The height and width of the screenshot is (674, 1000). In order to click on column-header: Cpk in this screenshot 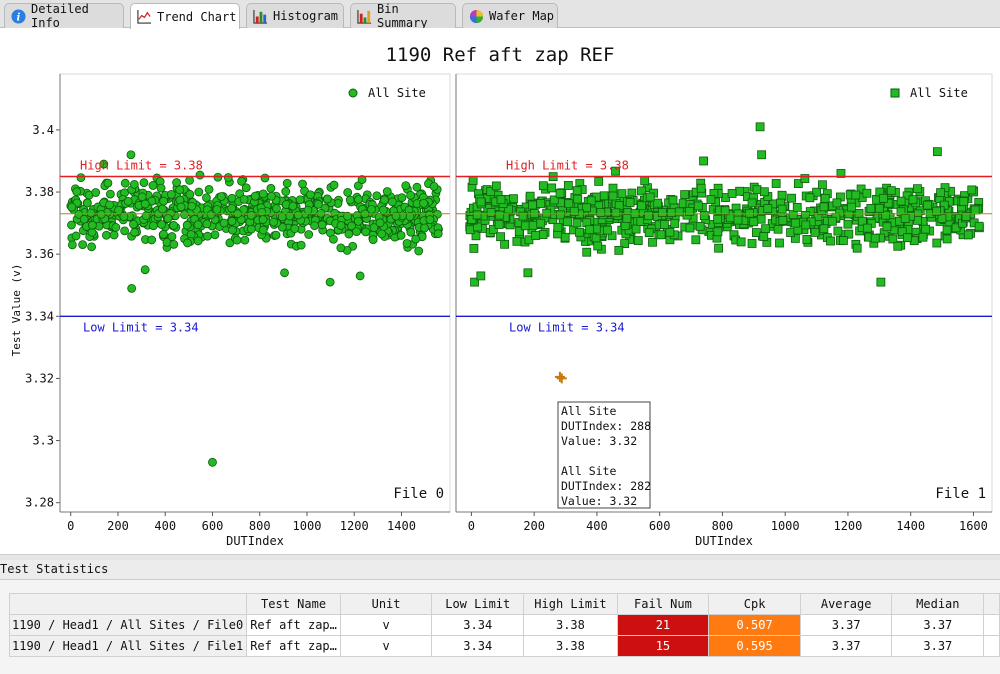, I will do `click(754, 604)`.